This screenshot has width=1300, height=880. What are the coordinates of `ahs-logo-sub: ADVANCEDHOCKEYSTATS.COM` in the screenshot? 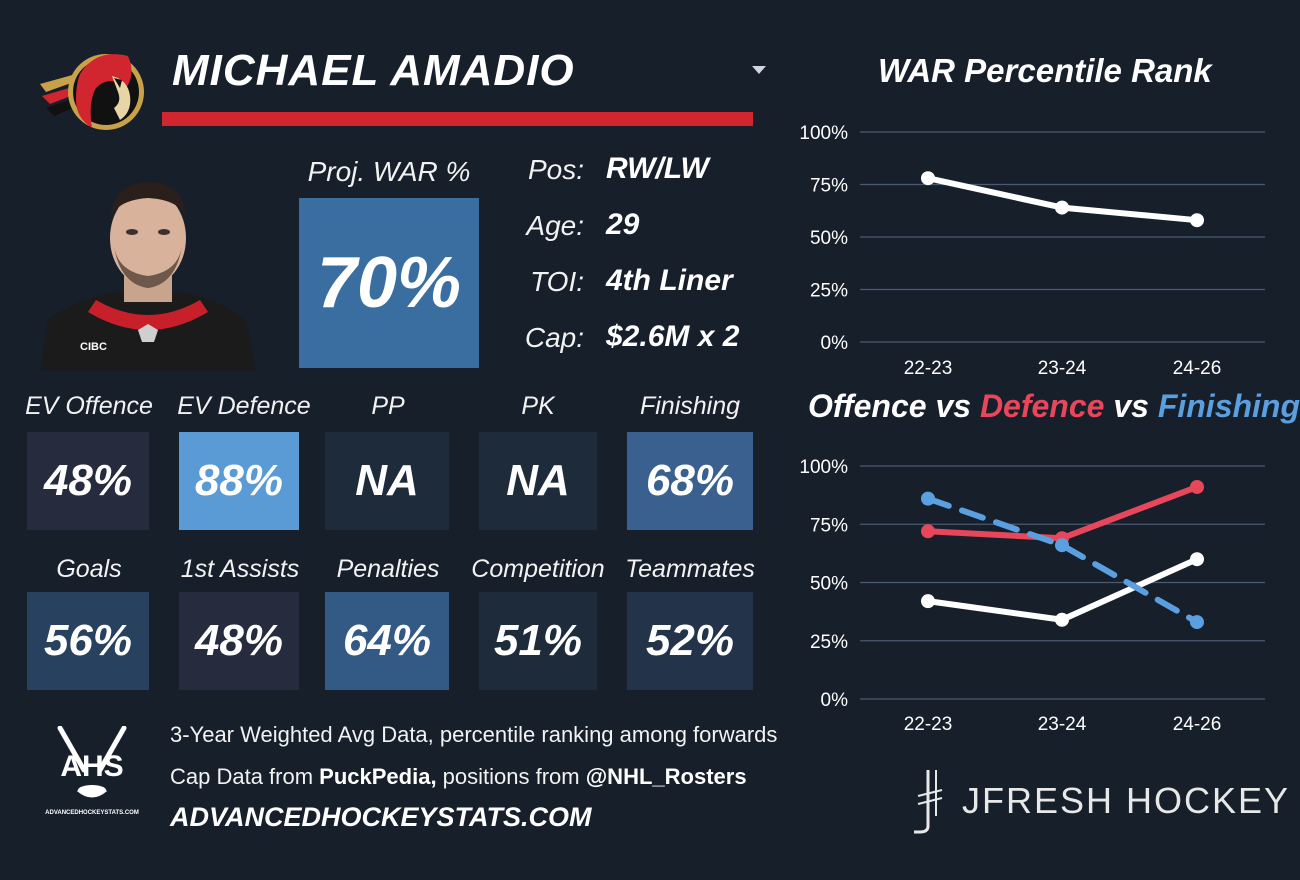 It's located at (92, 813).